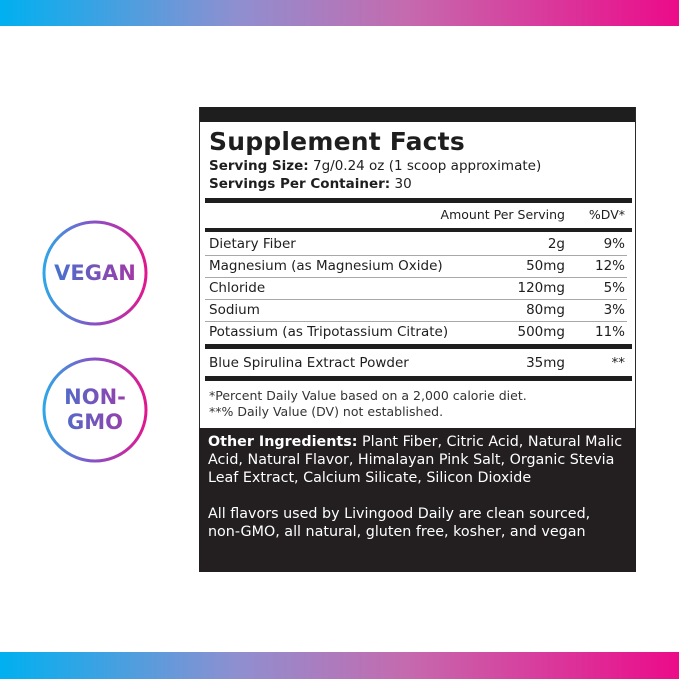 The width and height of the screenshot is (679, 679). Describe the element at coordinates (326, 411) in the screenshot. I see `footnote: **% Daily Value (DV) not established.` at that location.